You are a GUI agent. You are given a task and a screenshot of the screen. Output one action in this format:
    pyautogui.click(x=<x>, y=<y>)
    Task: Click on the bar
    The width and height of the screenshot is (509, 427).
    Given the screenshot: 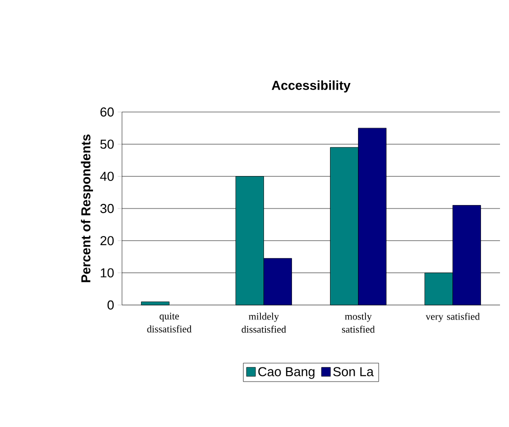 What is the action you would take?
    pyautogui.click(x=155, y=304)
    